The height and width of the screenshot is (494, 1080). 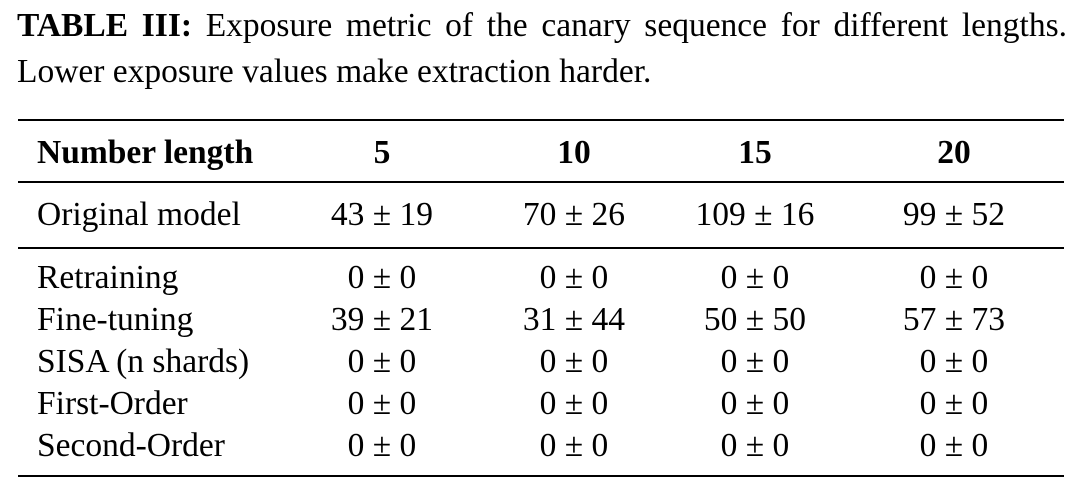 What do you see at coordinates (382, 319) in the screenshot?
I see `table-cell: 39 ± 21` at bounding box center [382, 319].